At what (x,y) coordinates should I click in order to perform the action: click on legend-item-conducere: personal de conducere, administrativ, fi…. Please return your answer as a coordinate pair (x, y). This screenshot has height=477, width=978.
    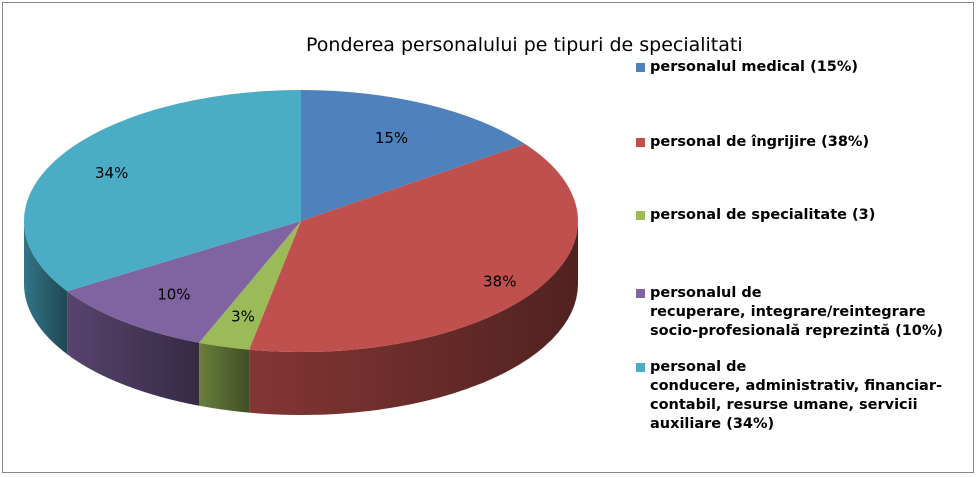
    Looking at the image, I should click on (789, 396).